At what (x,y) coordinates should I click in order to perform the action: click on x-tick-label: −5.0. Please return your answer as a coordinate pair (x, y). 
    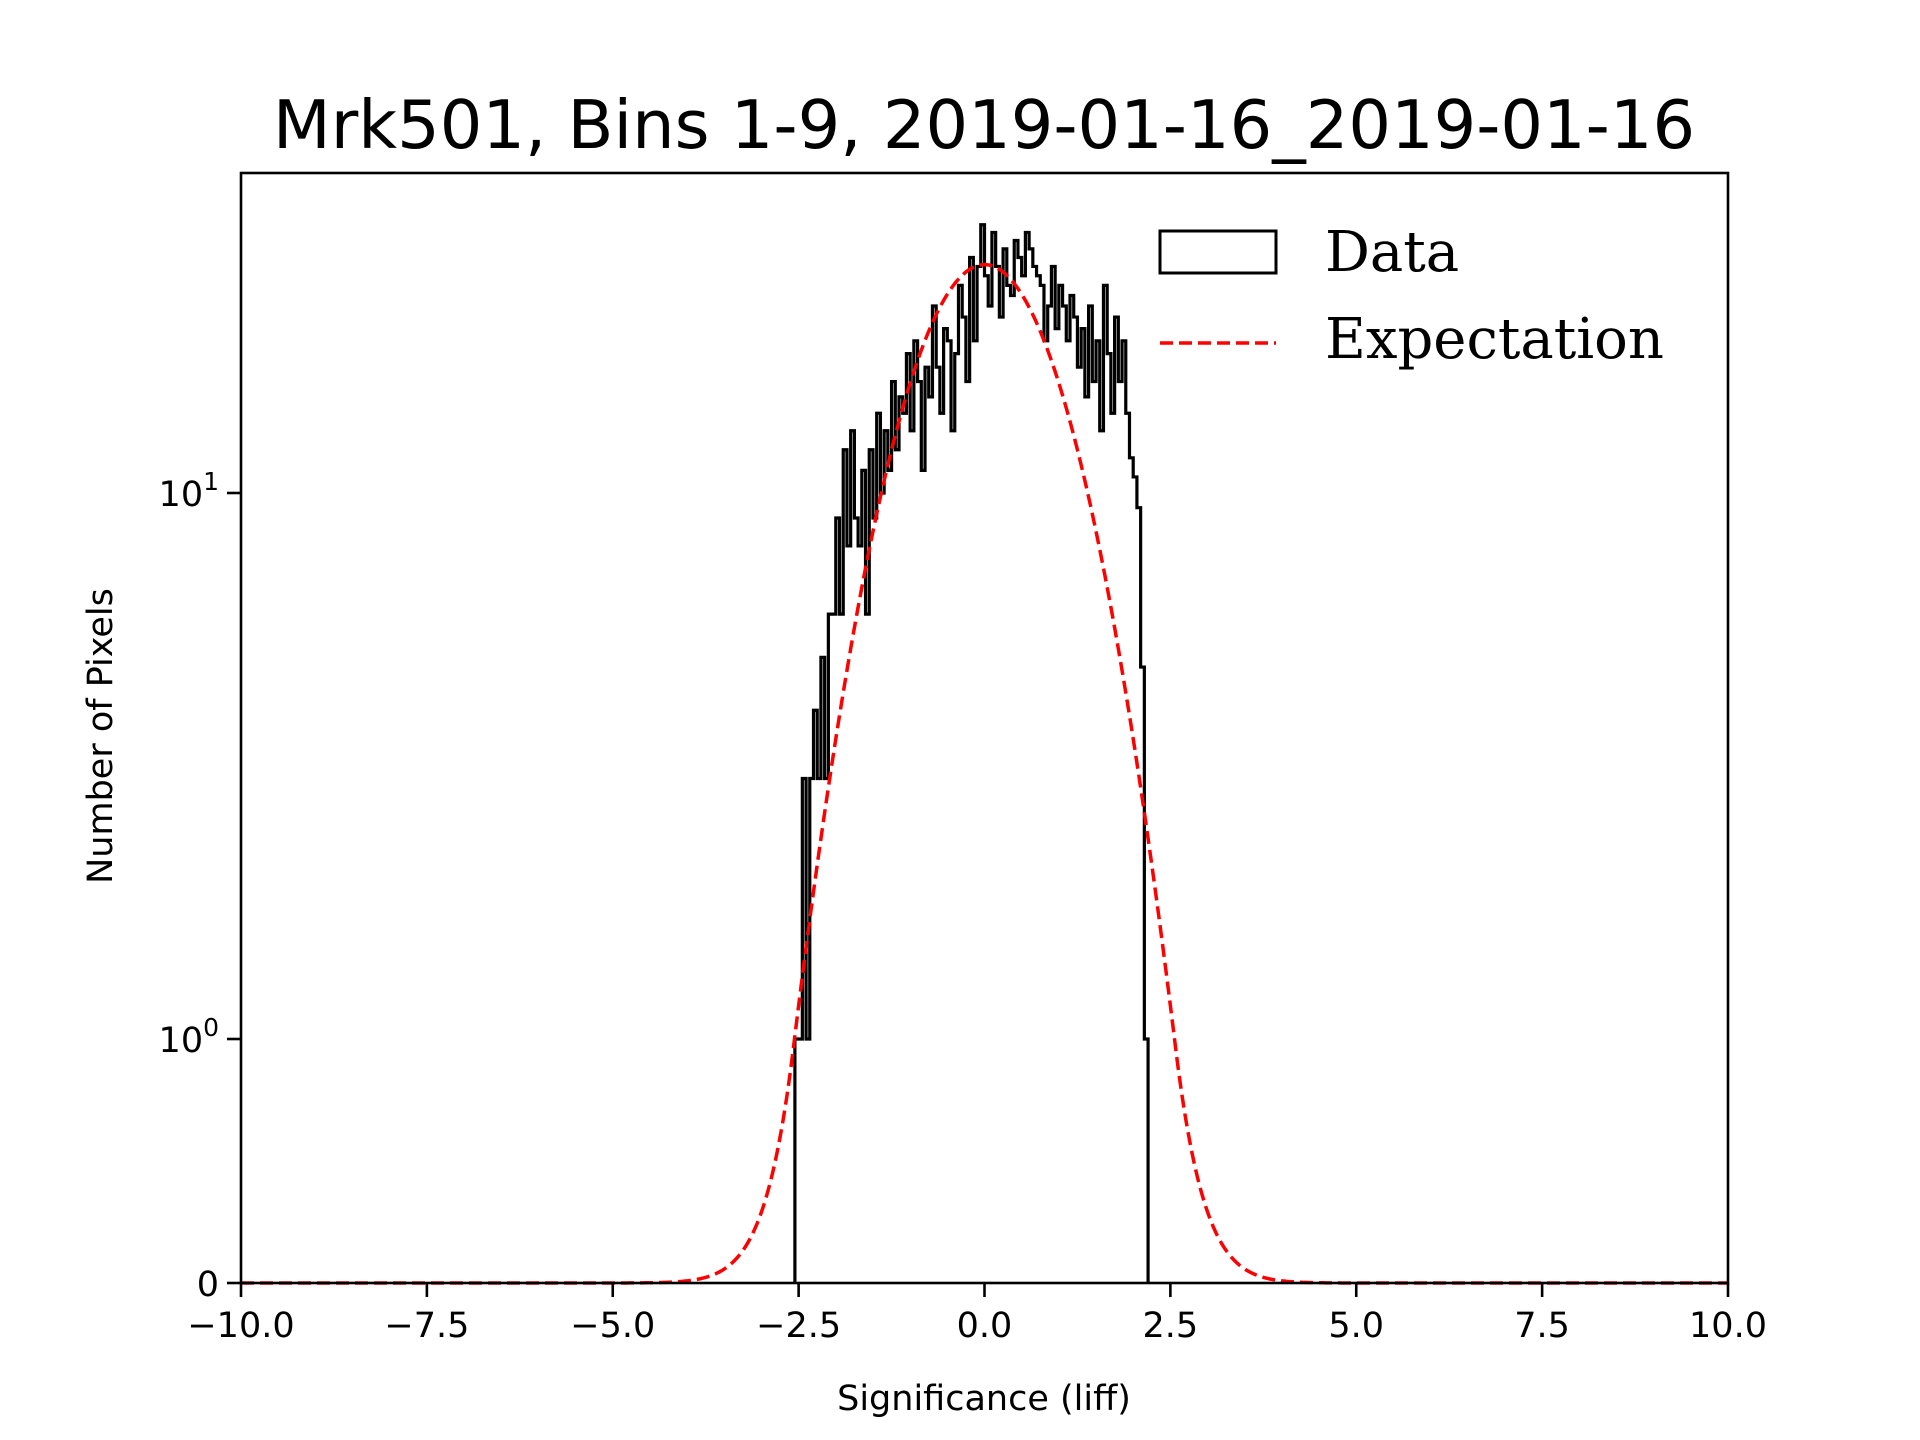
    Looking at the image, I should click on (612, 1326).